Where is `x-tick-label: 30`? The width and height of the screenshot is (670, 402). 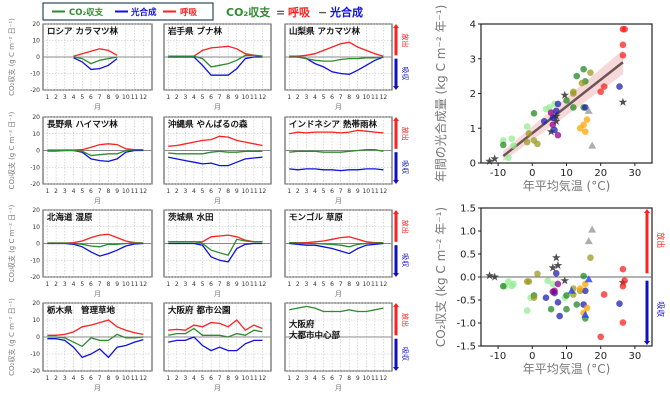 x-tick-label: 30 is located at coordinates (635, 356).